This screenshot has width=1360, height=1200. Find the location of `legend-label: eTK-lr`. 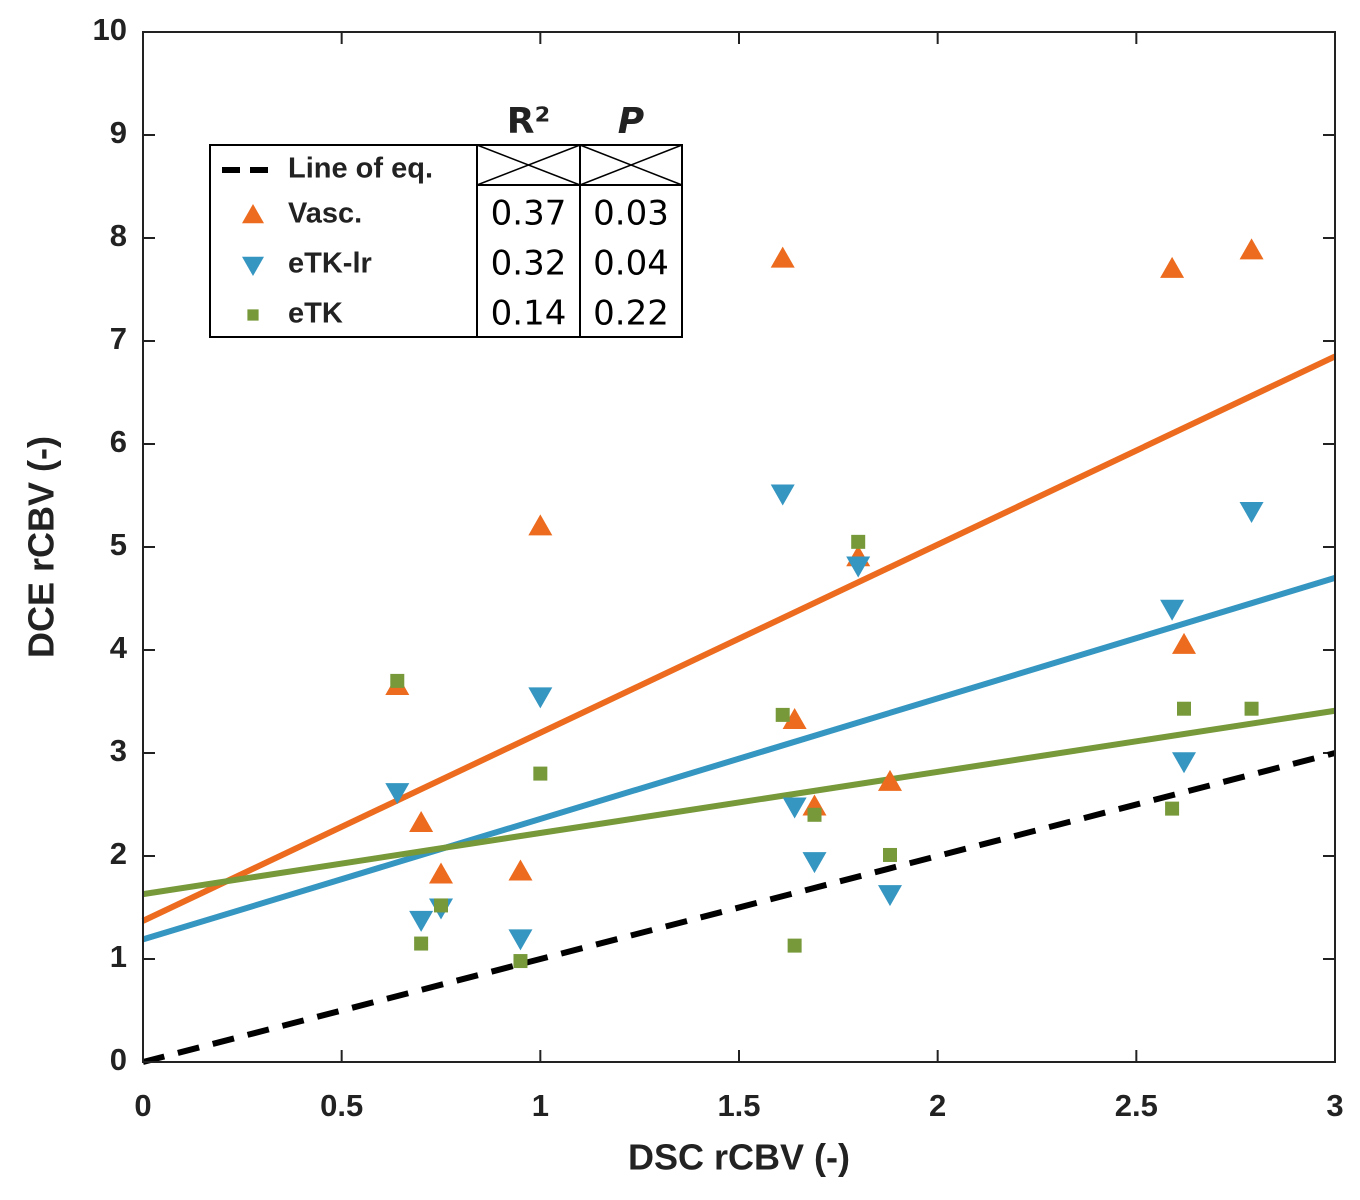

legend-label: eTK-lr is located at coordinates (330, 264).